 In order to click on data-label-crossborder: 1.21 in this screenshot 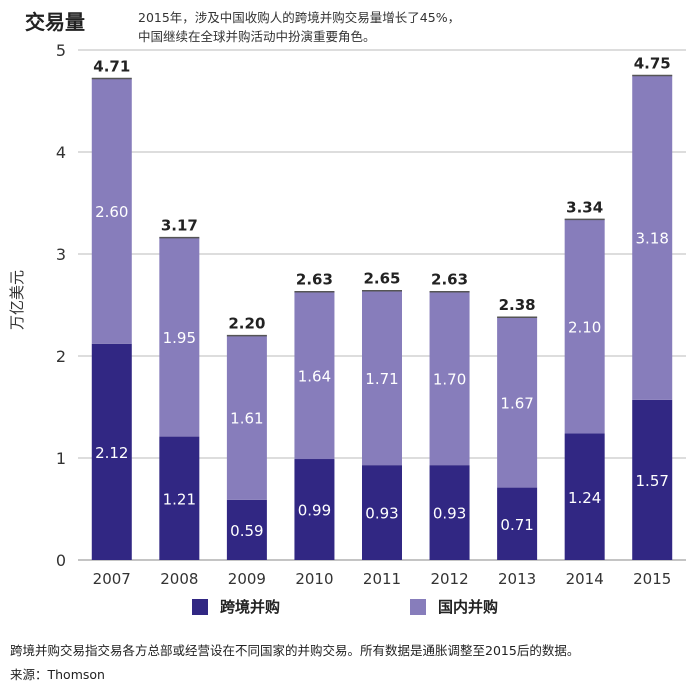, I will do `click(179, 499)`.